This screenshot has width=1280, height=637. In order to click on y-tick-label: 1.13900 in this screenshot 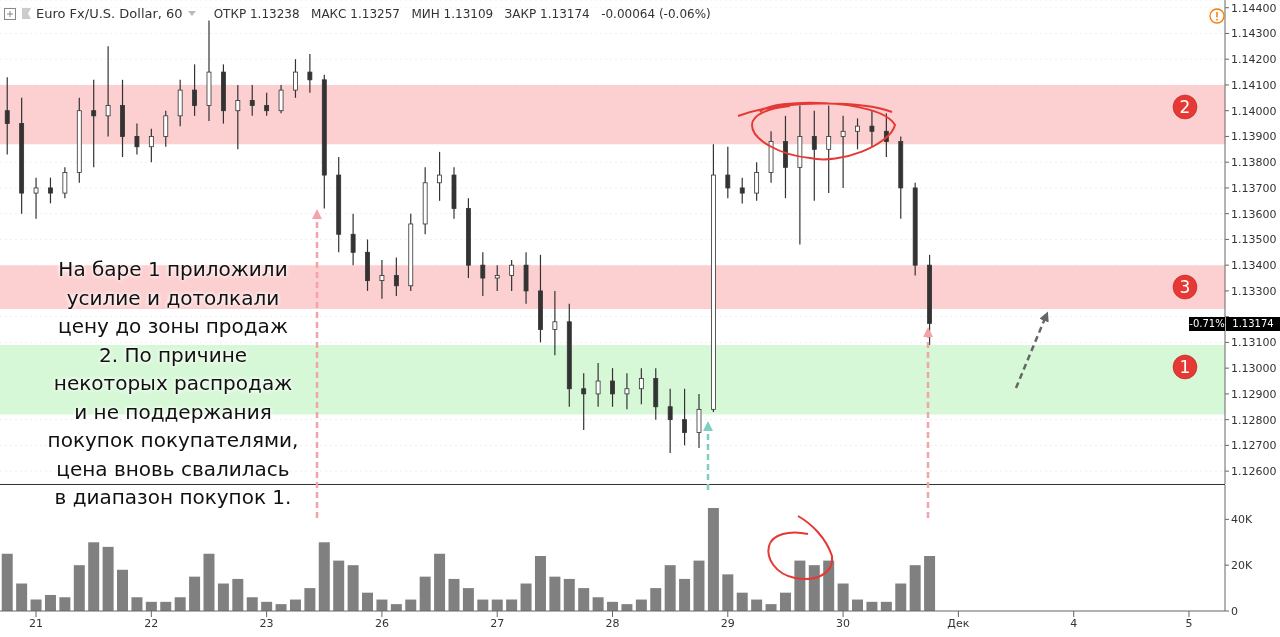, I will do `click(1254, 137)`.